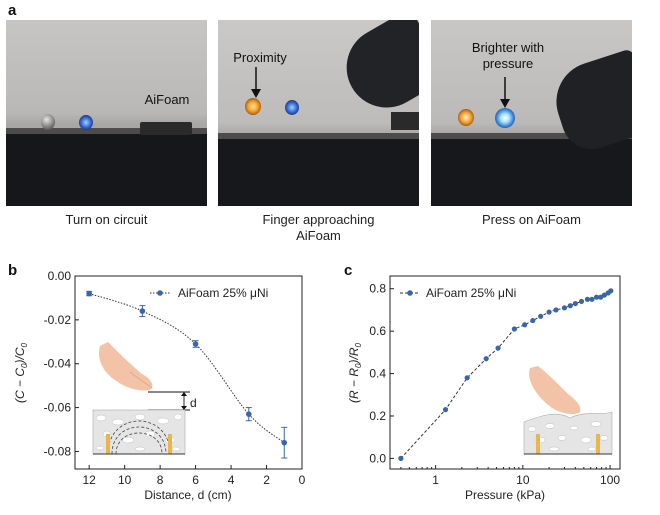 The width and height of the screenshot is (660, 515). What do you see at coordinates (358, 365) in the screenshot?
I see `ylabel-c-sub1: 0` at bounding box center [358, 365].